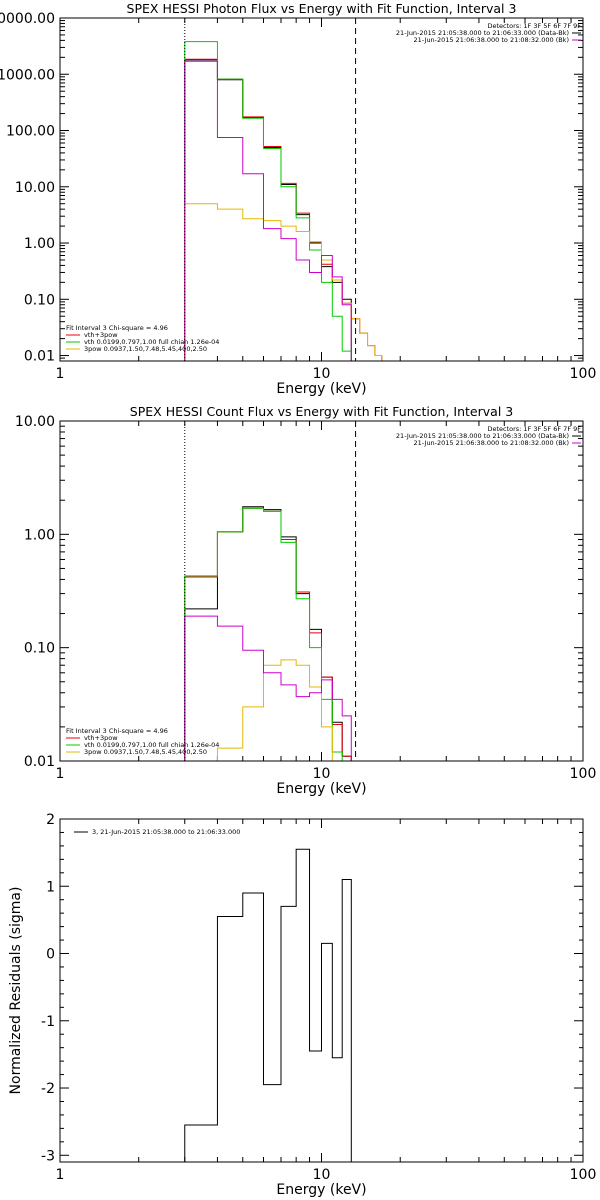  I want to click on y-tick-label: 100.00, so click(30, 132).